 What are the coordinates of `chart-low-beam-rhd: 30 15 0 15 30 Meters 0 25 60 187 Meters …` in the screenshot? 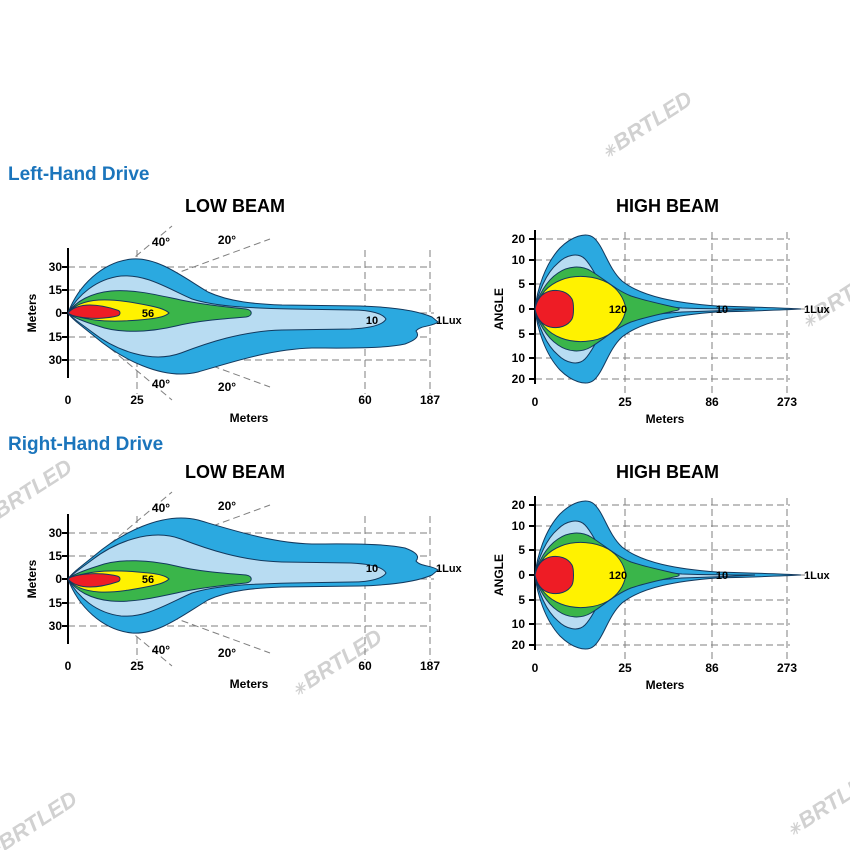 It's located at (244, 591).